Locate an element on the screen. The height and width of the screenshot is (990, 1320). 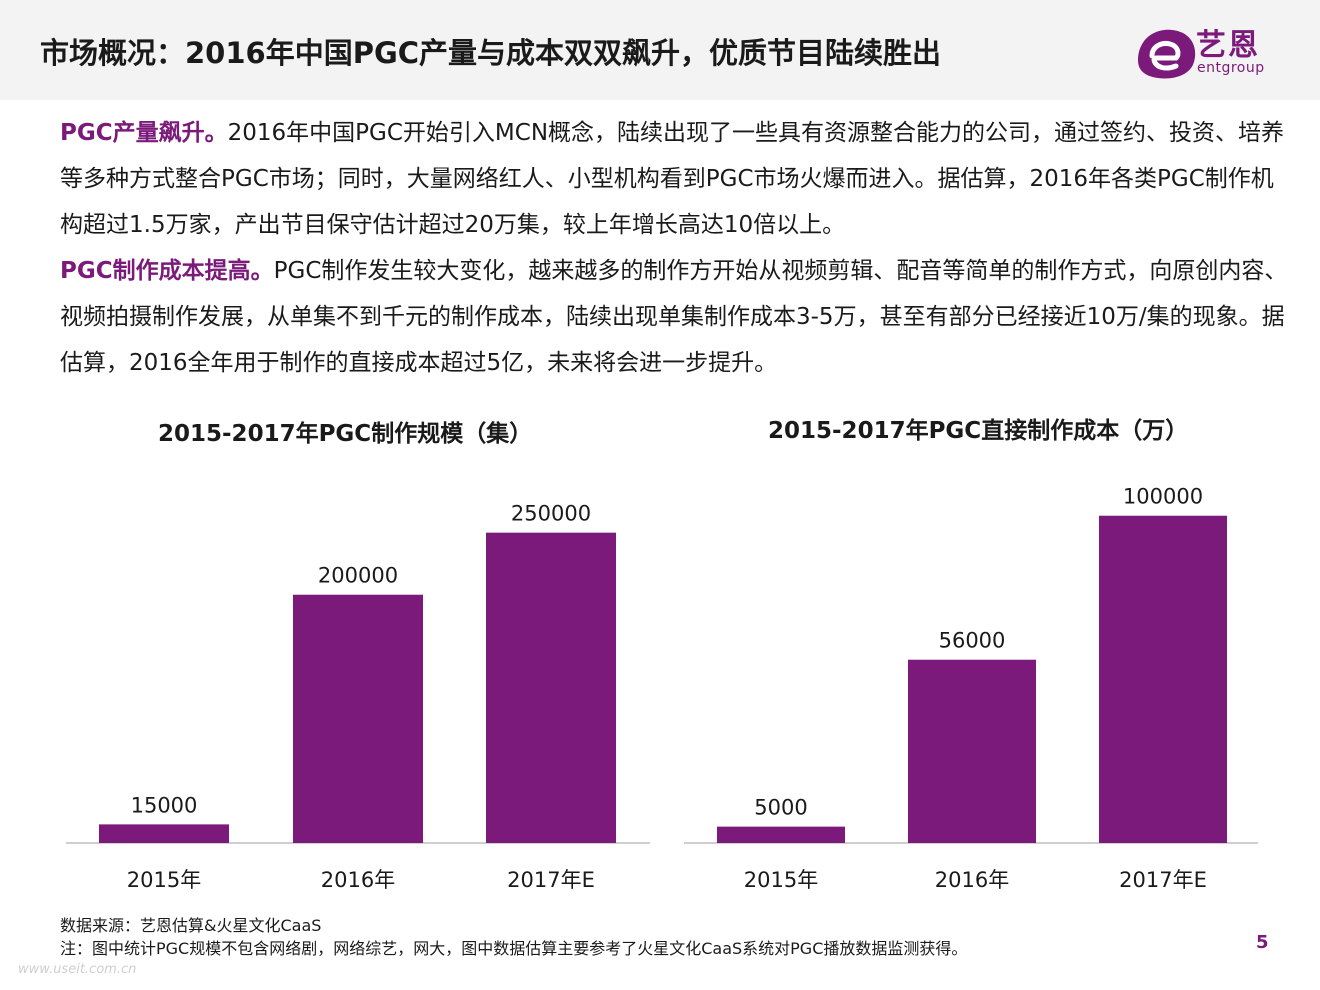
header-bar is located at coordinates (660, 50).